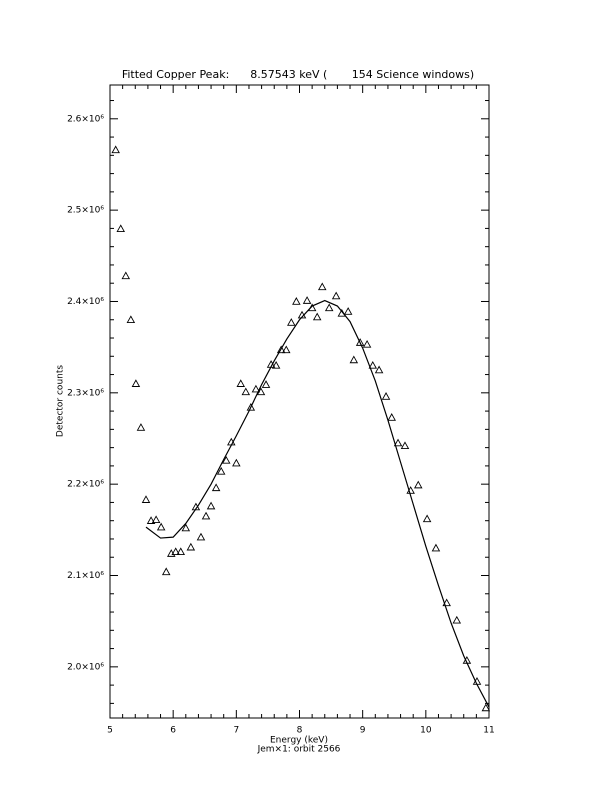  What do you see at coordinates (85, 302) in the screenshot?
I see `y-tick-label: 2.4×10⁶` at bounding box center [85, 302].